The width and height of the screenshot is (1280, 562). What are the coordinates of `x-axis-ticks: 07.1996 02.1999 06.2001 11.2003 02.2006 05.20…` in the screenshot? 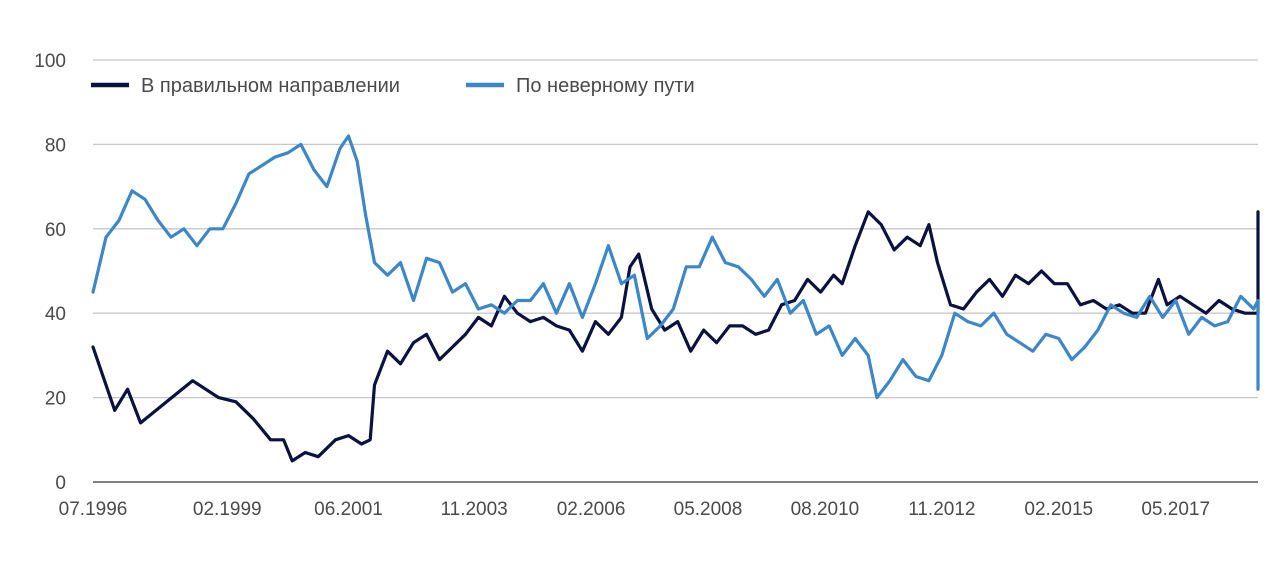 It's located at (634, 509).